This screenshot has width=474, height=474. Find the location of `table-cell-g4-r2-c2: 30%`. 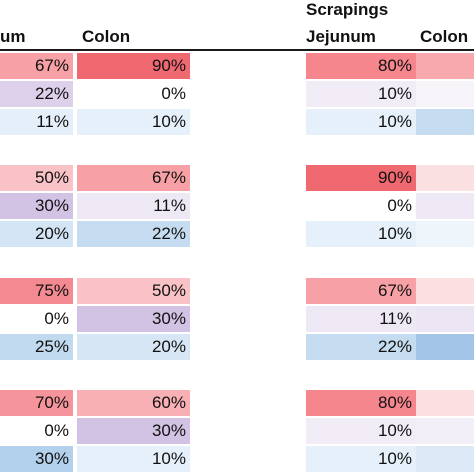

table-cell-g4-r2-c2: 30% is located at coordinates (133, 431).